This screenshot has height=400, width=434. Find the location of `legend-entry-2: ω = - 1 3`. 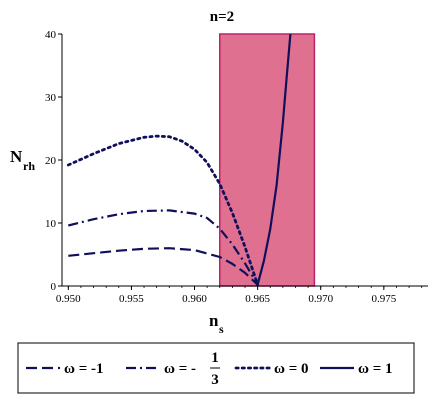

legend-entry-2: ω = - 1 3 is located at coordinates (173, 369).